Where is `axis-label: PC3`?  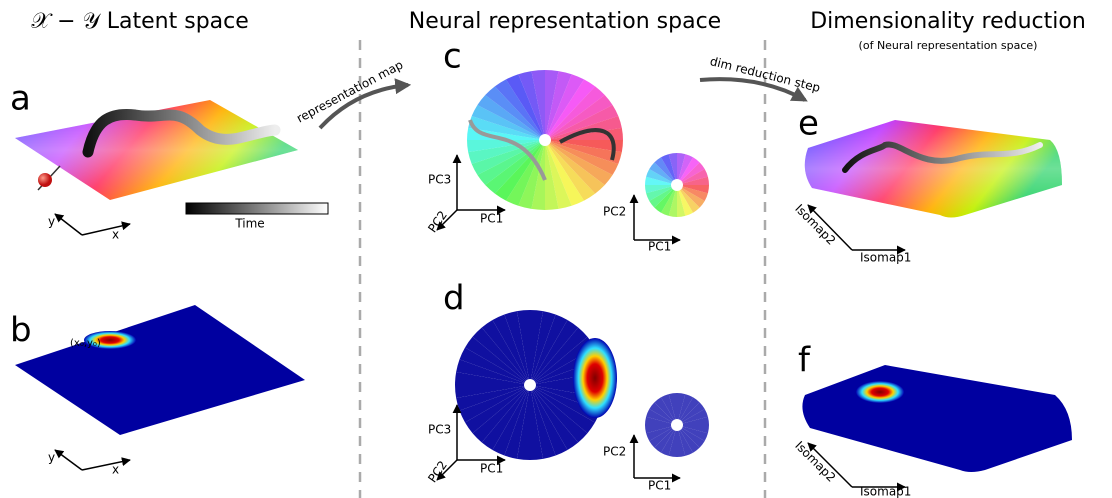 axis-label: PC3 is located at coordinates (439, 180).